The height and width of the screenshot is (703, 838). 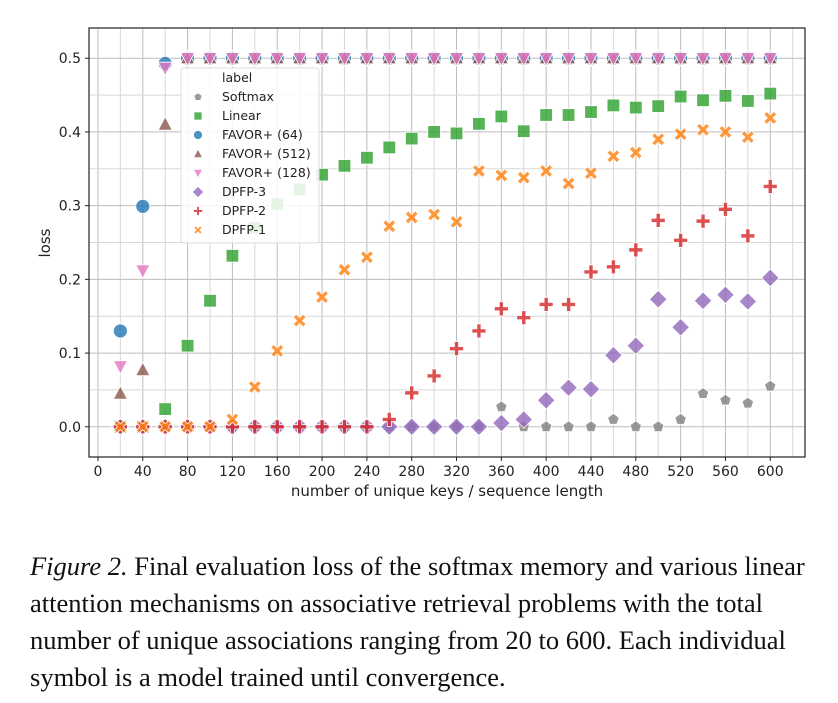 What do you see at coordinates (546, 472) in the screenshot?
I see `x-tick-label: 400` at bounding box center [546, 472].